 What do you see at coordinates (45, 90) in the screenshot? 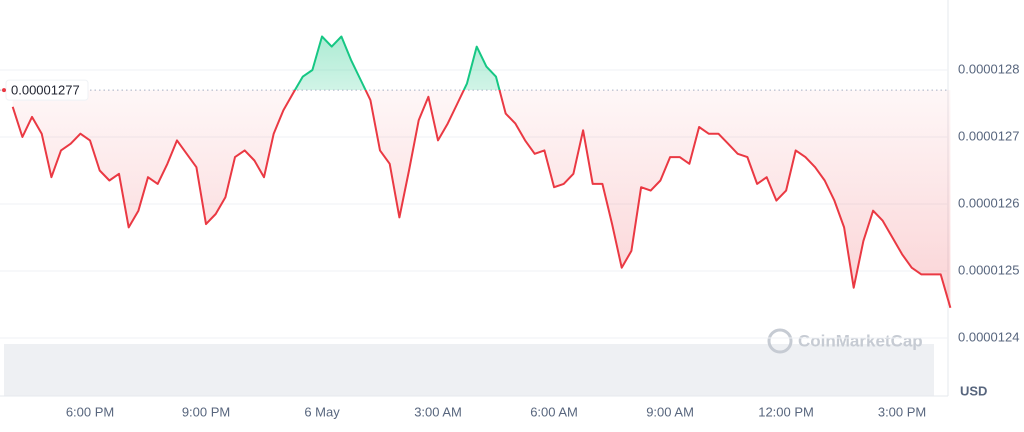
I see `baseline-label: 0.00001277` at bounding box center [45, 90].